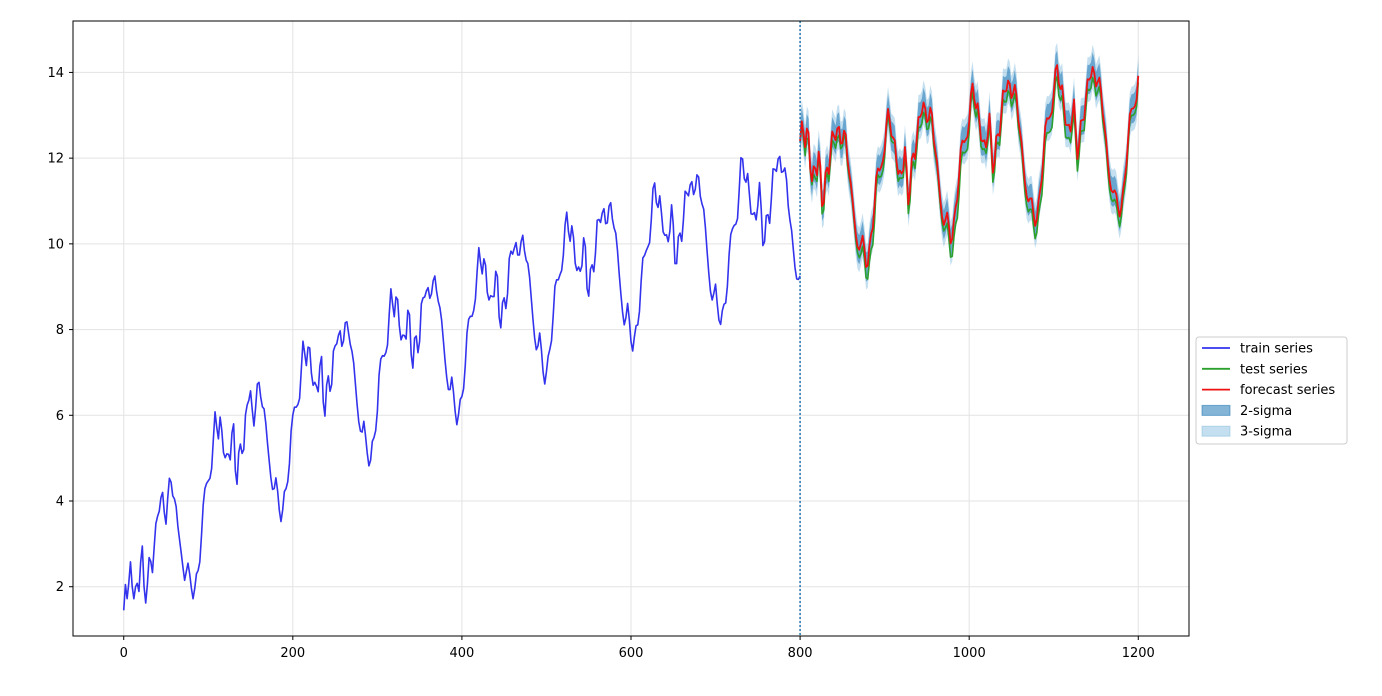 This screenshot has width=1382, height=696. I want to click on legend-forecast-label: forecast series, so click(1287, 390).